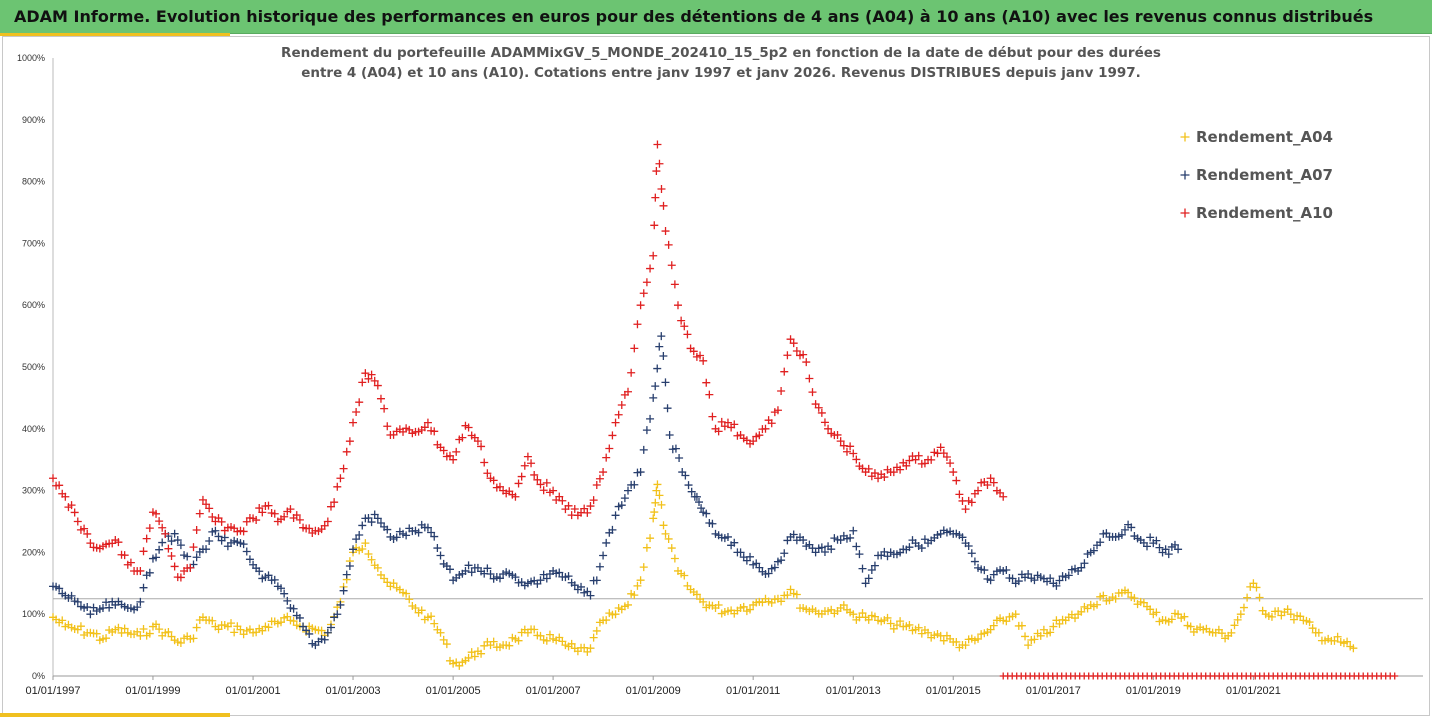 This screenshot has width=1432, height=719. I want to click on legend-marker, so click(1185, 213).